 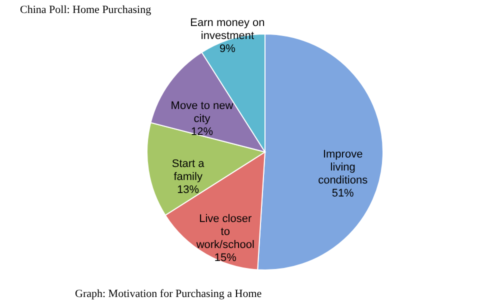 What do you see at coordinates (224, 232) in the screenshot?
I see `slice-label: Live closer to work/school` at bounding box center [224, 232].